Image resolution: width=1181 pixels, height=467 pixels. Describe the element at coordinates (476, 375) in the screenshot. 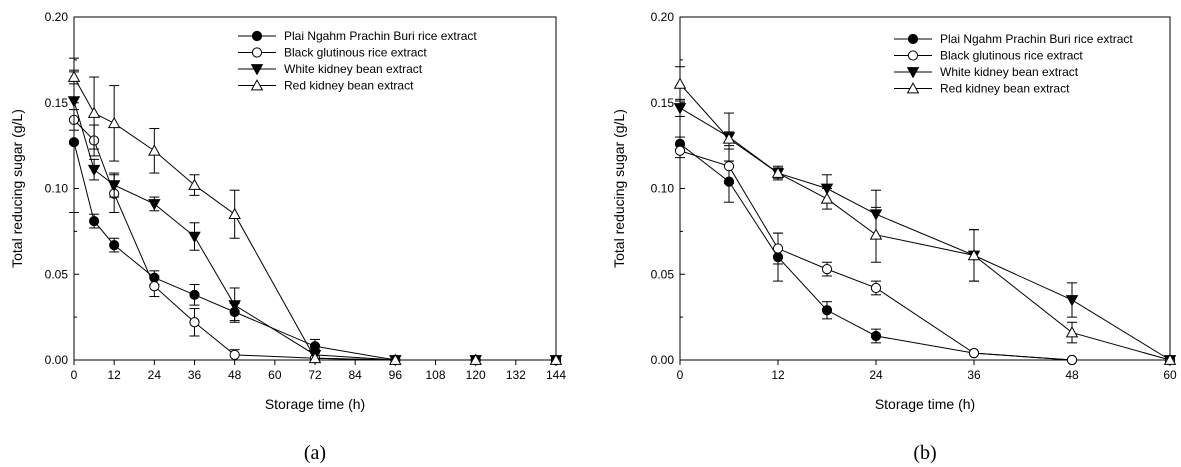

I see `chart-a-x-tick-label: 120` at that location.